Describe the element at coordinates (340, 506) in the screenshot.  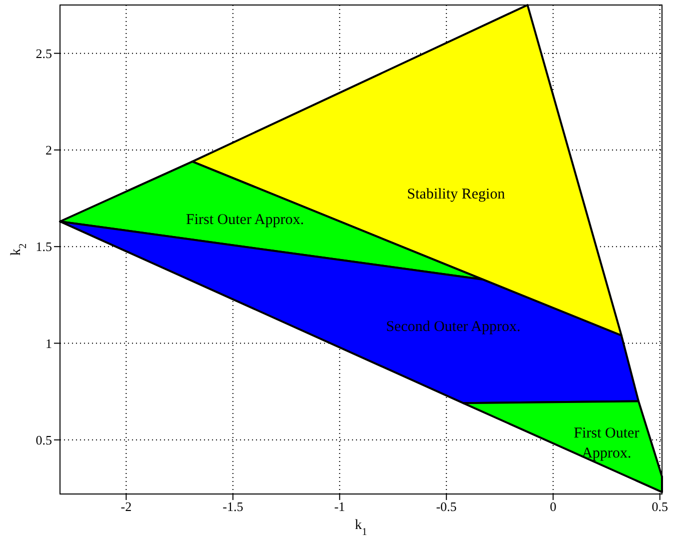
I see `x-tick-label: -1` at that location.